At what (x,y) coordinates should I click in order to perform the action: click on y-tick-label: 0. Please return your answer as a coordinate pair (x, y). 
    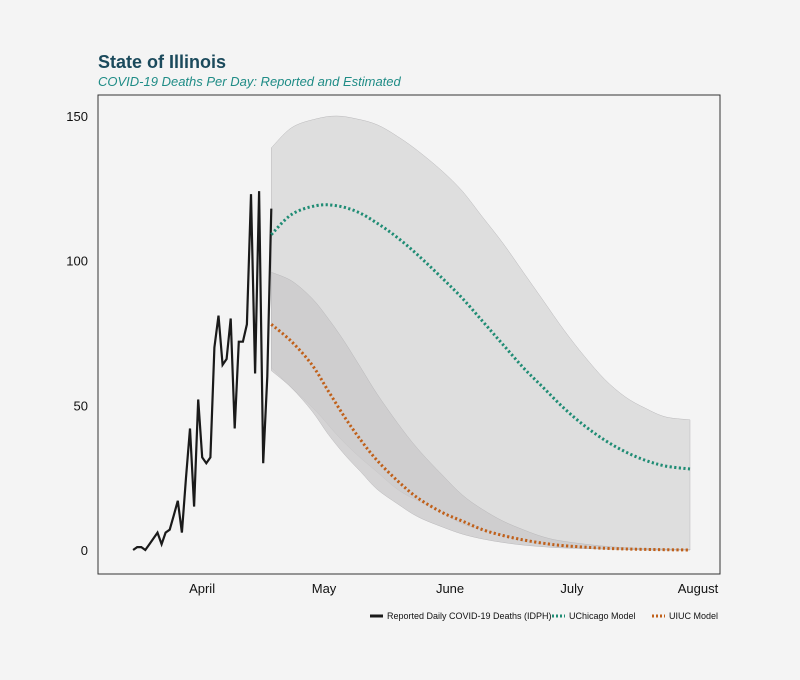
    Looking at the image, I should click on (84, 550).